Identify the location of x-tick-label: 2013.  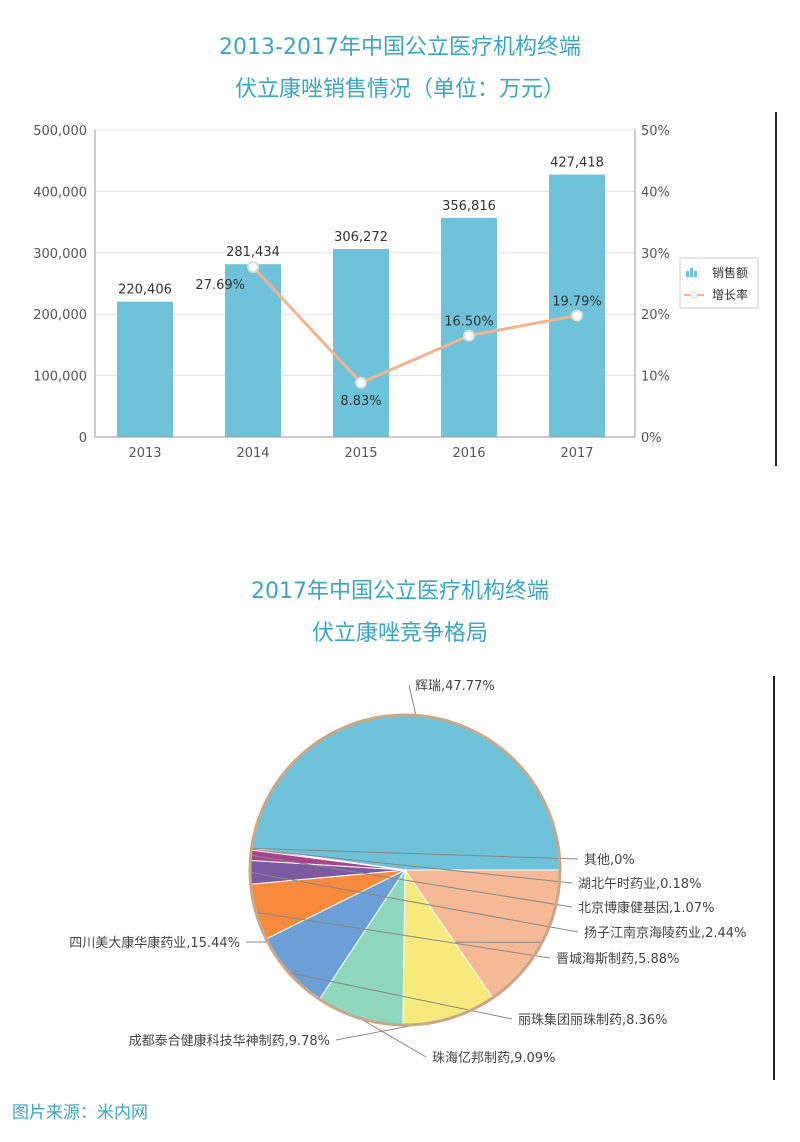
(144, 453).